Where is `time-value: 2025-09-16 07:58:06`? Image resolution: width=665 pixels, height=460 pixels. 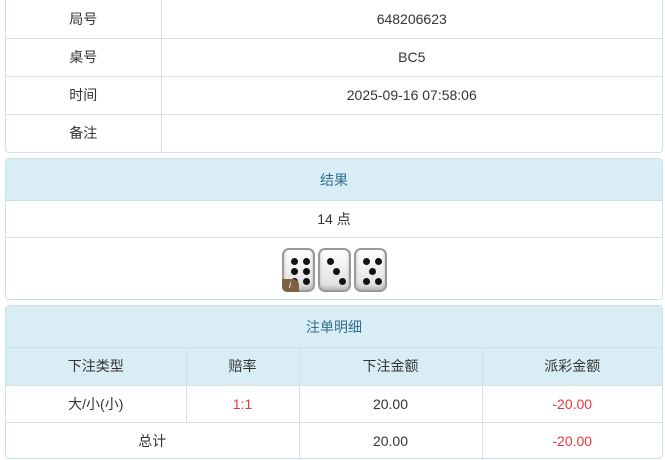 time-value: 2025-09-16 07:58:06 is located at coordinates (411, 95).